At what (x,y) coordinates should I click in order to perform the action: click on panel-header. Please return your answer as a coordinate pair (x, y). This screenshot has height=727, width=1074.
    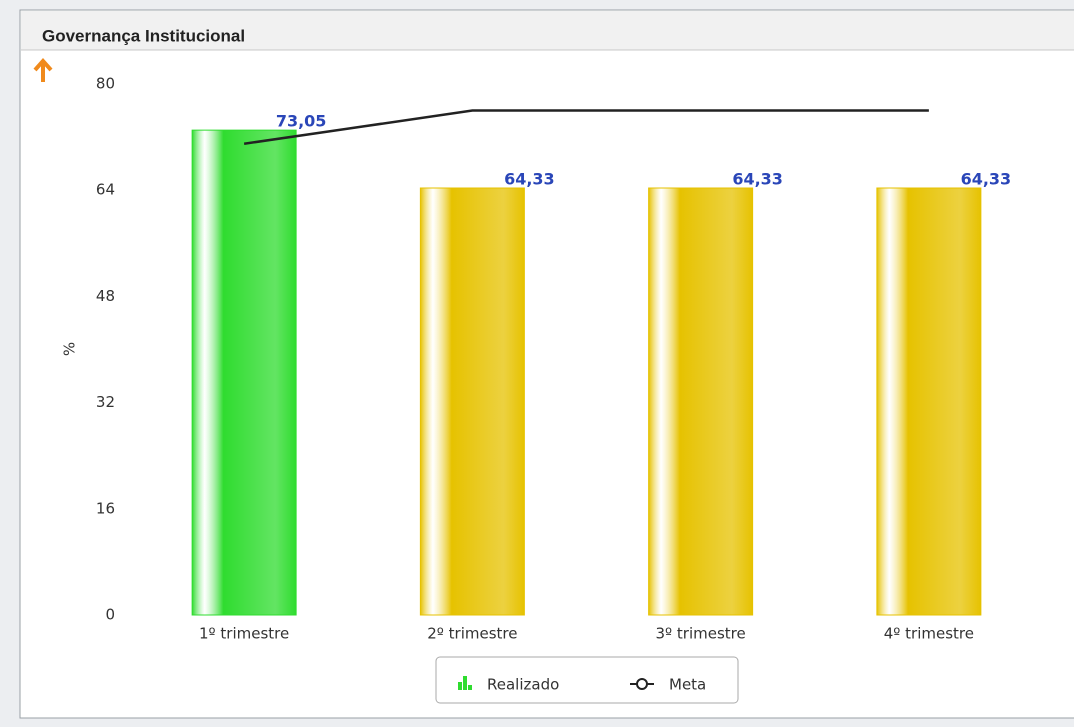
    Looking at the image, I should click on (547, 30).